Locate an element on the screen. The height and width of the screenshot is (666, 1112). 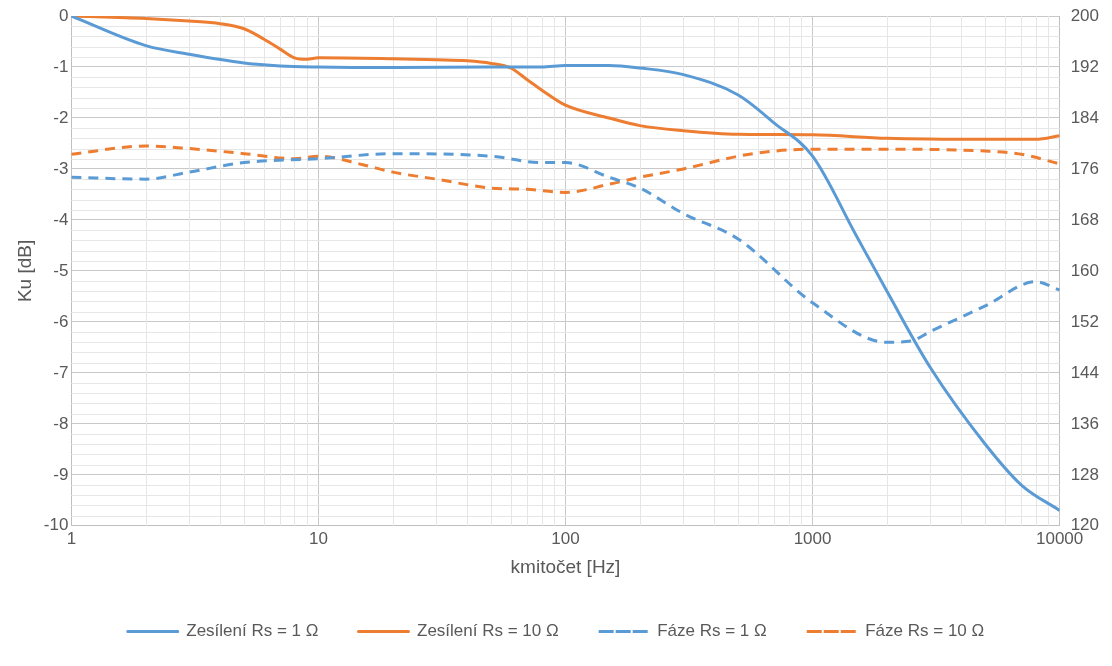
y-tick-label: 0 is located at coordinates (63, 15).